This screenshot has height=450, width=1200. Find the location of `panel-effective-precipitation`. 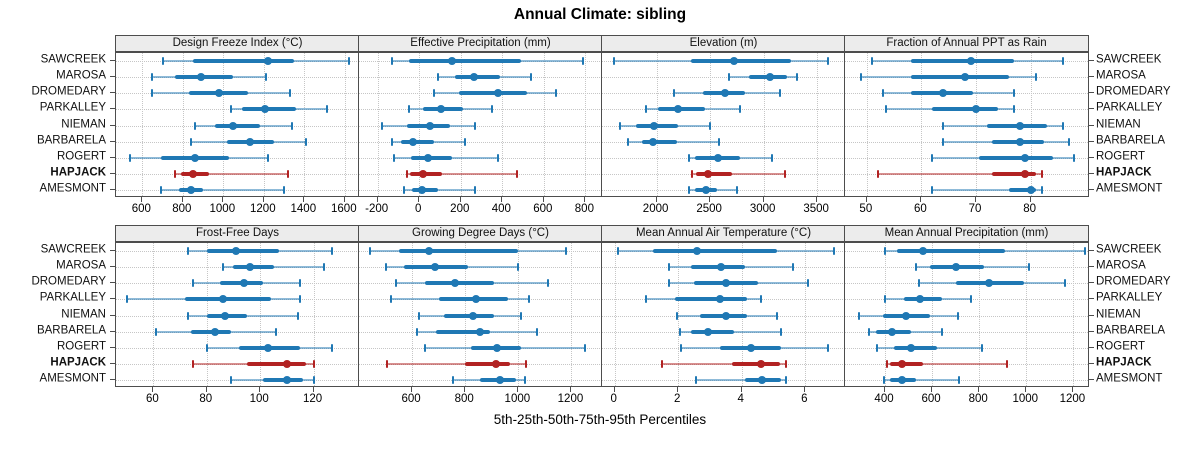

panel-effective-precipitation is located at coordinates (480, 124).